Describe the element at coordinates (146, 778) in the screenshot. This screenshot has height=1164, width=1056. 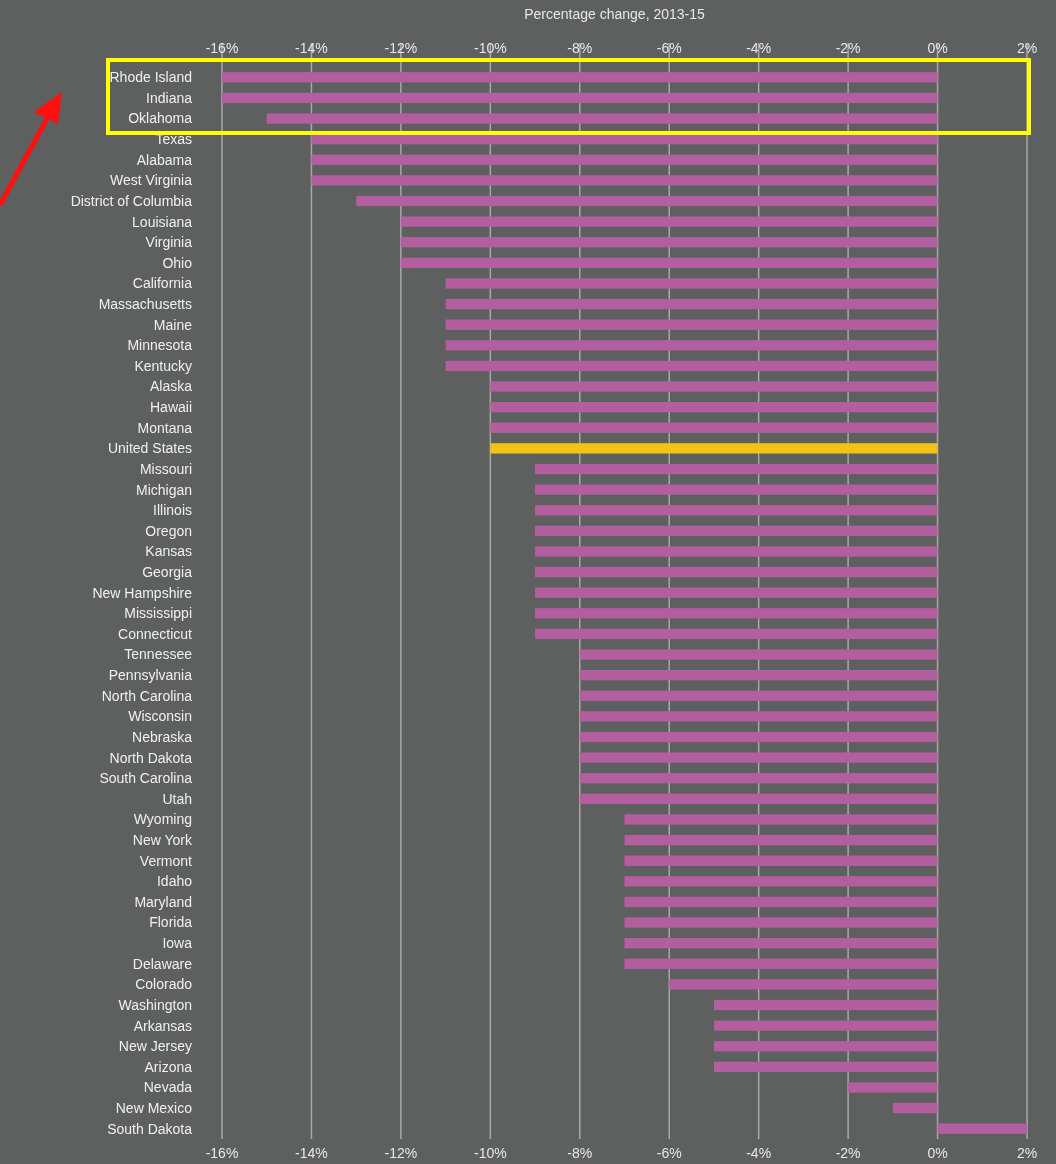
I see `y-tick-label: South Carolina` at that location.